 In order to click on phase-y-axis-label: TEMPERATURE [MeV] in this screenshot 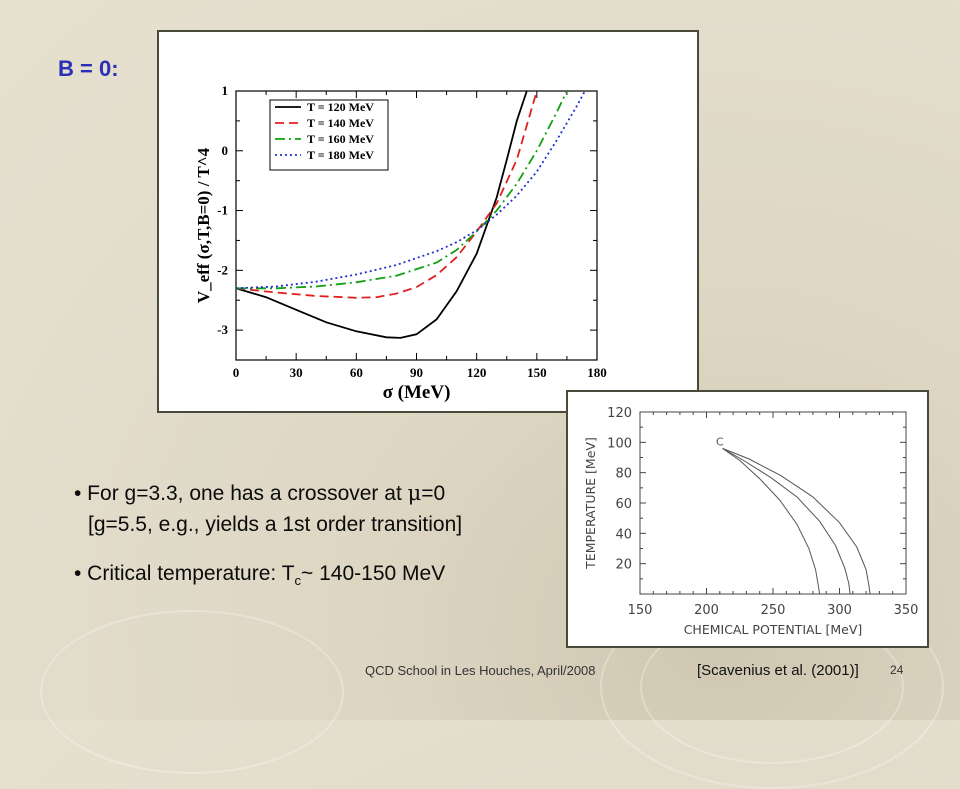, I will do `click(590, 503)`.